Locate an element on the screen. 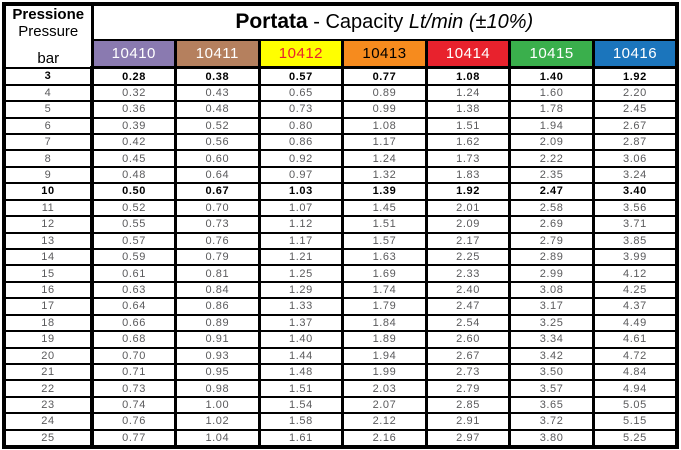 Image resolution: width=681 pixels, height=450 pixels. capacity-cell: 1.74 is located at coordinates (384, 290).